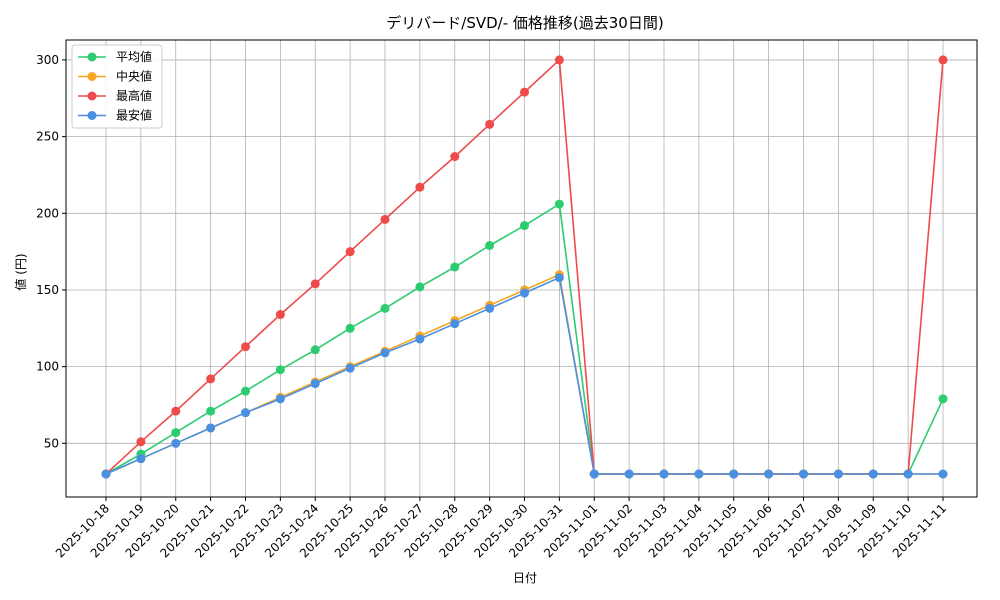 The image size is (1000, 600). What do you see at coordinates (47, 60) in the screenshot?
I see `y-tick-label: 300` at bounding box center [47, 60].